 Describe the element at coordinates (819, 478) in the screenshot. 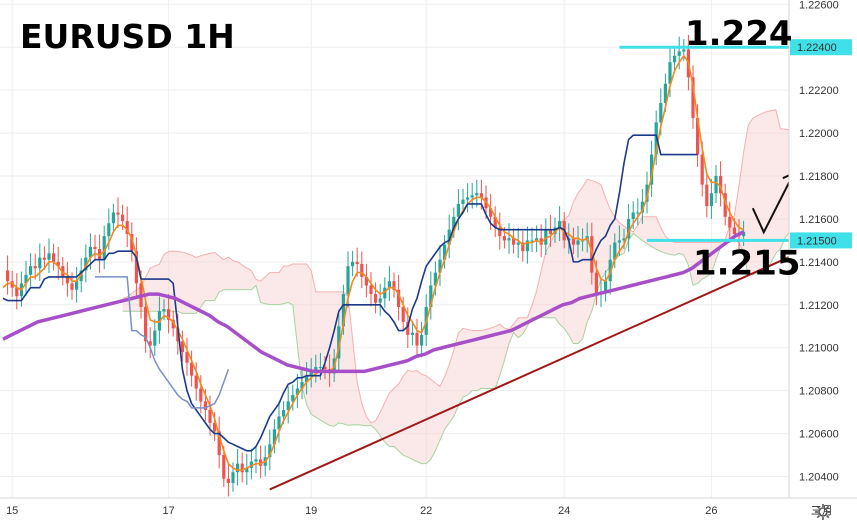

I see `price-tick-label: 1.20400` at that location.